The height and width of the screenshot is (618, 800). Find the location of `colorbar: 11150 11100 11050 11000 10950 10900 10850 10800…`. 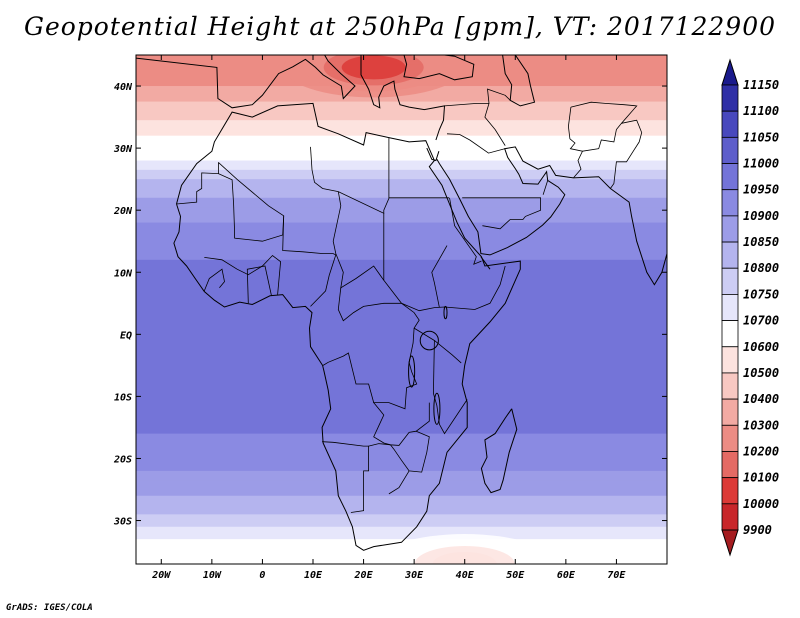

colorbar: 11150 11100 11050 11000 10950 10900 10850 10800… is located at coordinates (750, 307).